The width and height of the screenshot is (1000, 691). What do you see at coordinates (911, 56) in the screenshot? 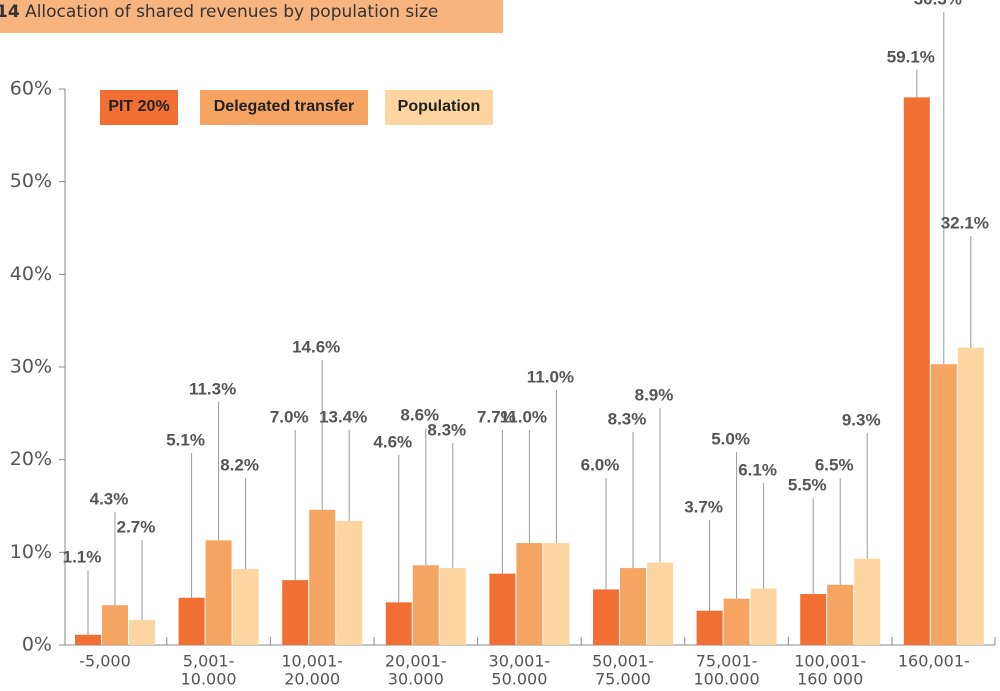
I see `value-label: 59.1%` at bounding box center [911, 56].